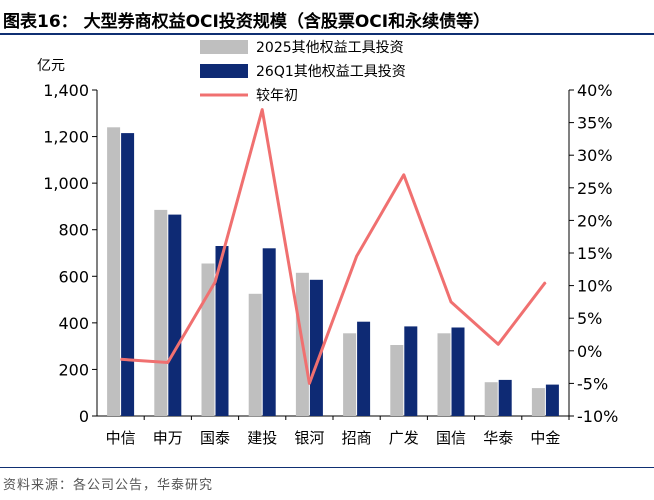  What do you see at coordinates (589, 318) in the screenshot?
I see `right-tick-label: 5%` at bounding box center [589, 318].